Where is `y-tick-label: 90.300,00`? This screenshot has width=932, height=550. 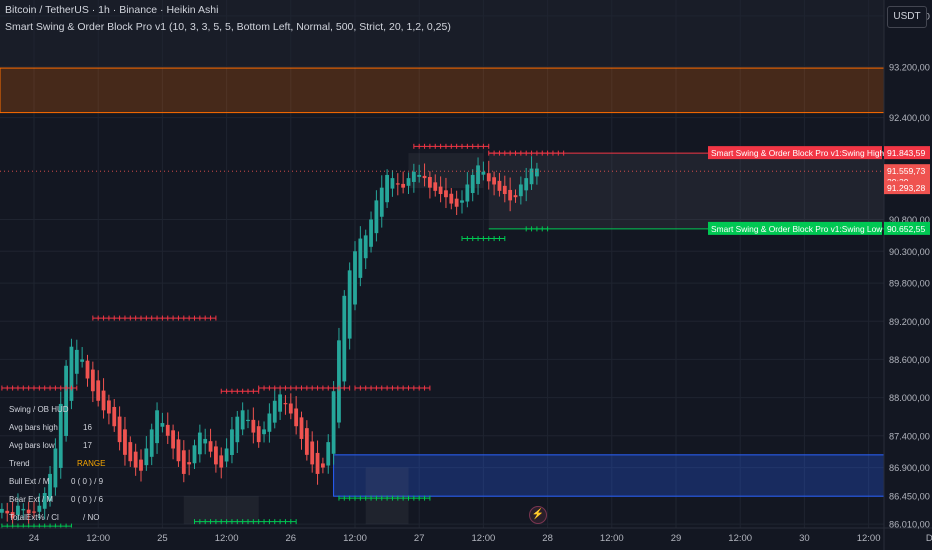
y-tick-label: 90.300,00 is located at coordinates (909, 252).